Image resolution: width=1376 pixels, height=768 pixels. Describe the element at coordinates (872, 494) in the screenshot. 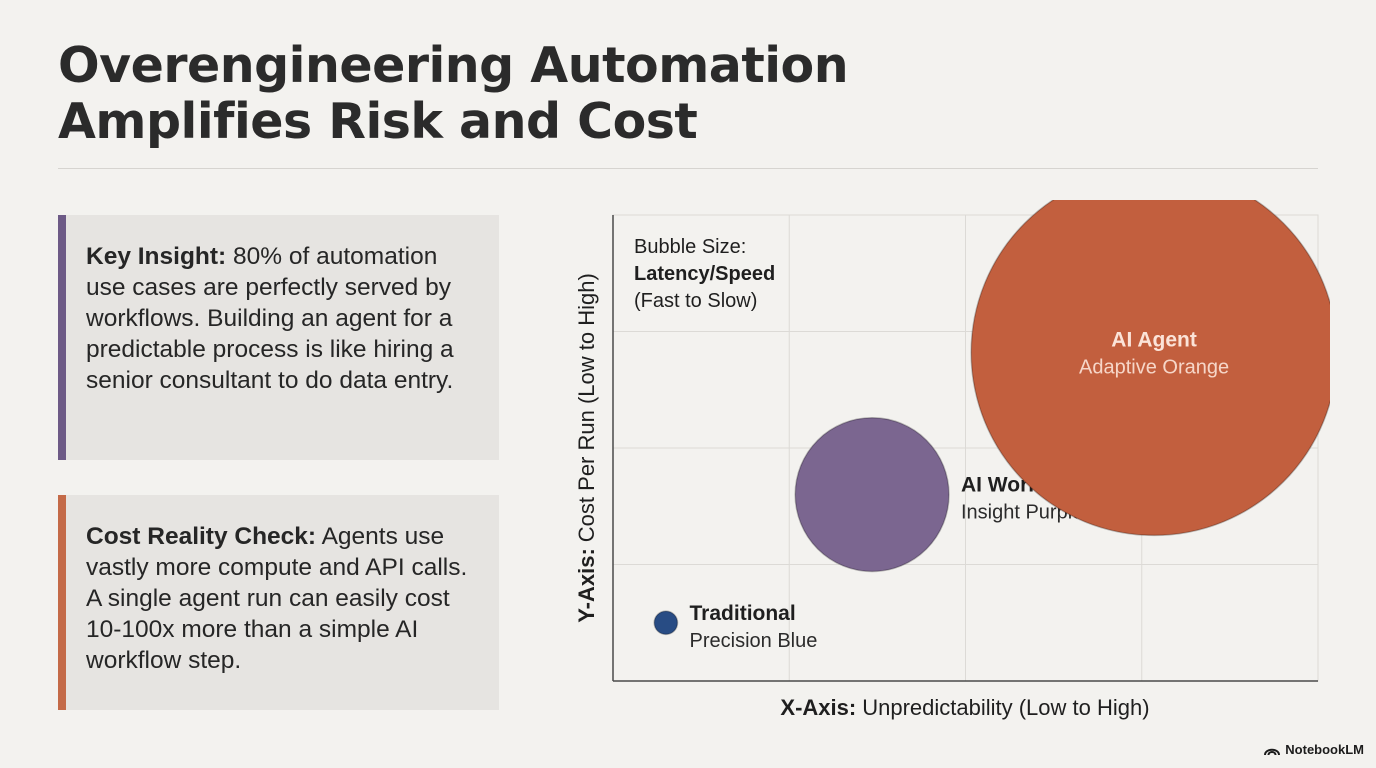

I see `bubble-ai-workflow` at that location.